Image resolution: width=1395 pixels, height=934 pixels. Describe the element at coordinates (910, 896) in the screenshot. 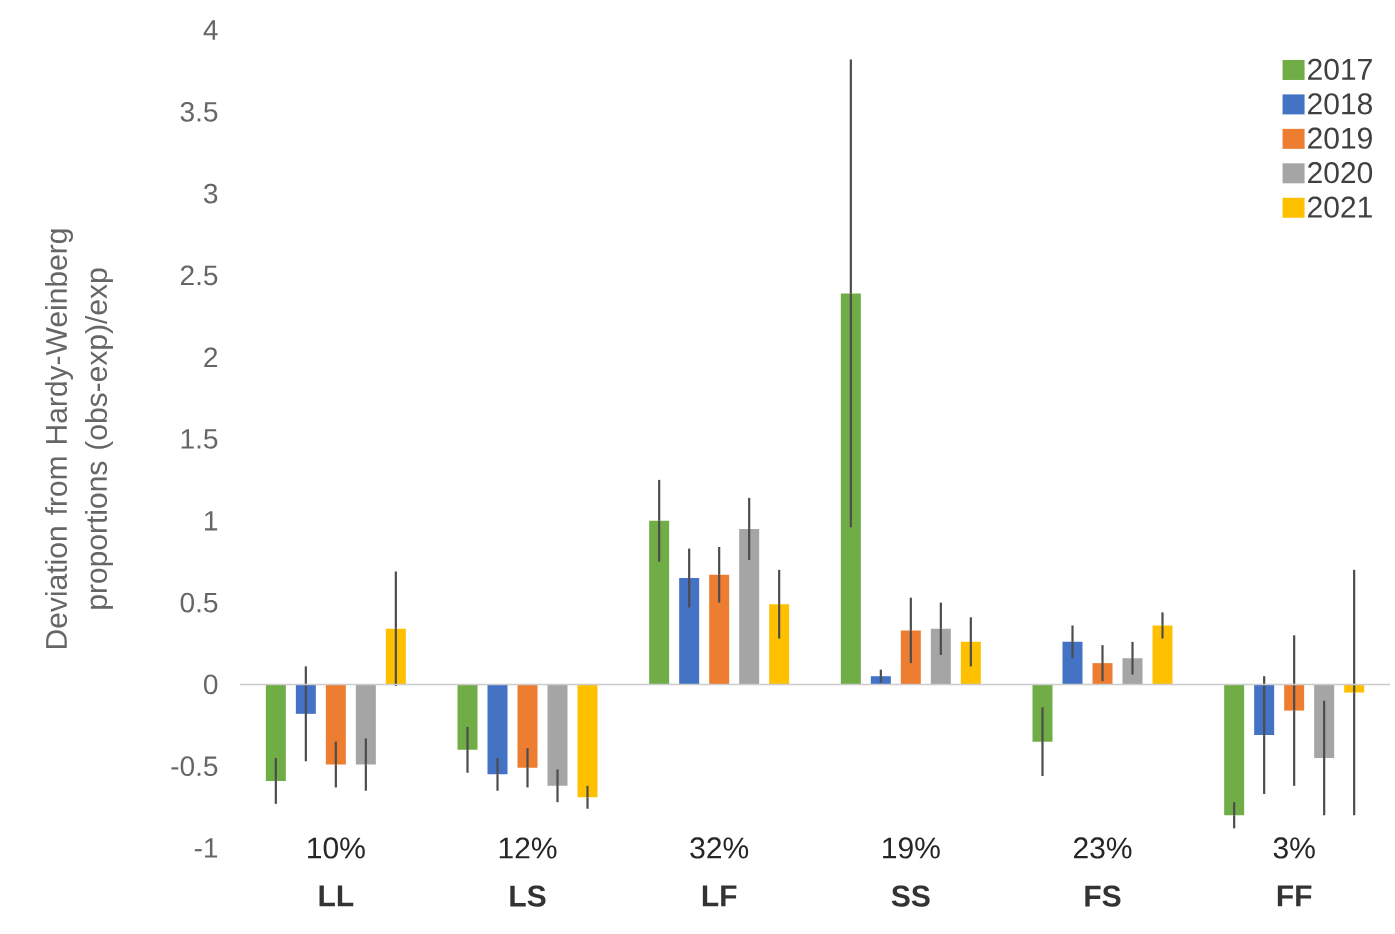

I see `x-tick-label: SS` at that location.